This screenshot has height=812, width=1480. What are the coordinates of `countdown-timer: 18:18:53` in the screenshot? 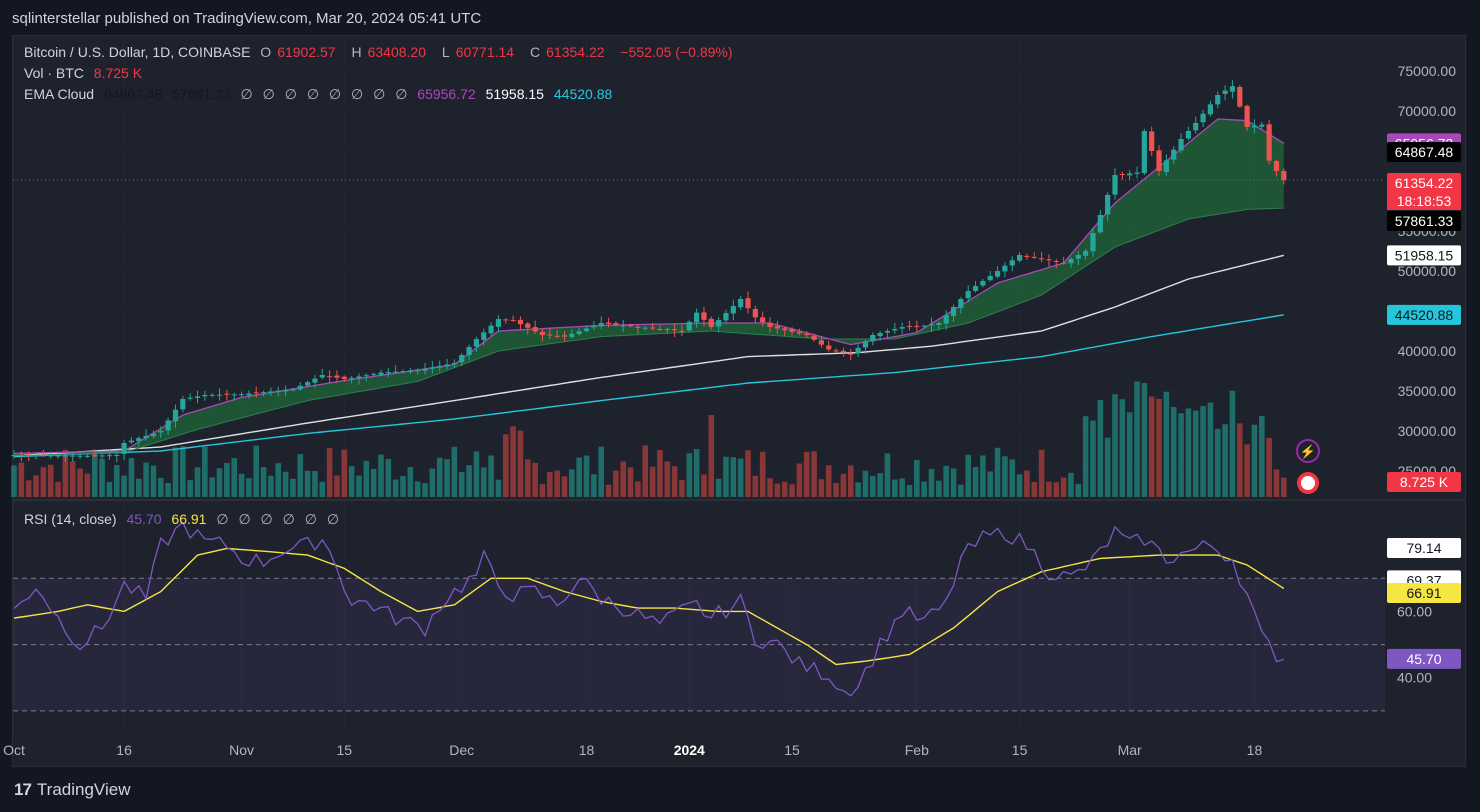 It's located at (1424, 201).